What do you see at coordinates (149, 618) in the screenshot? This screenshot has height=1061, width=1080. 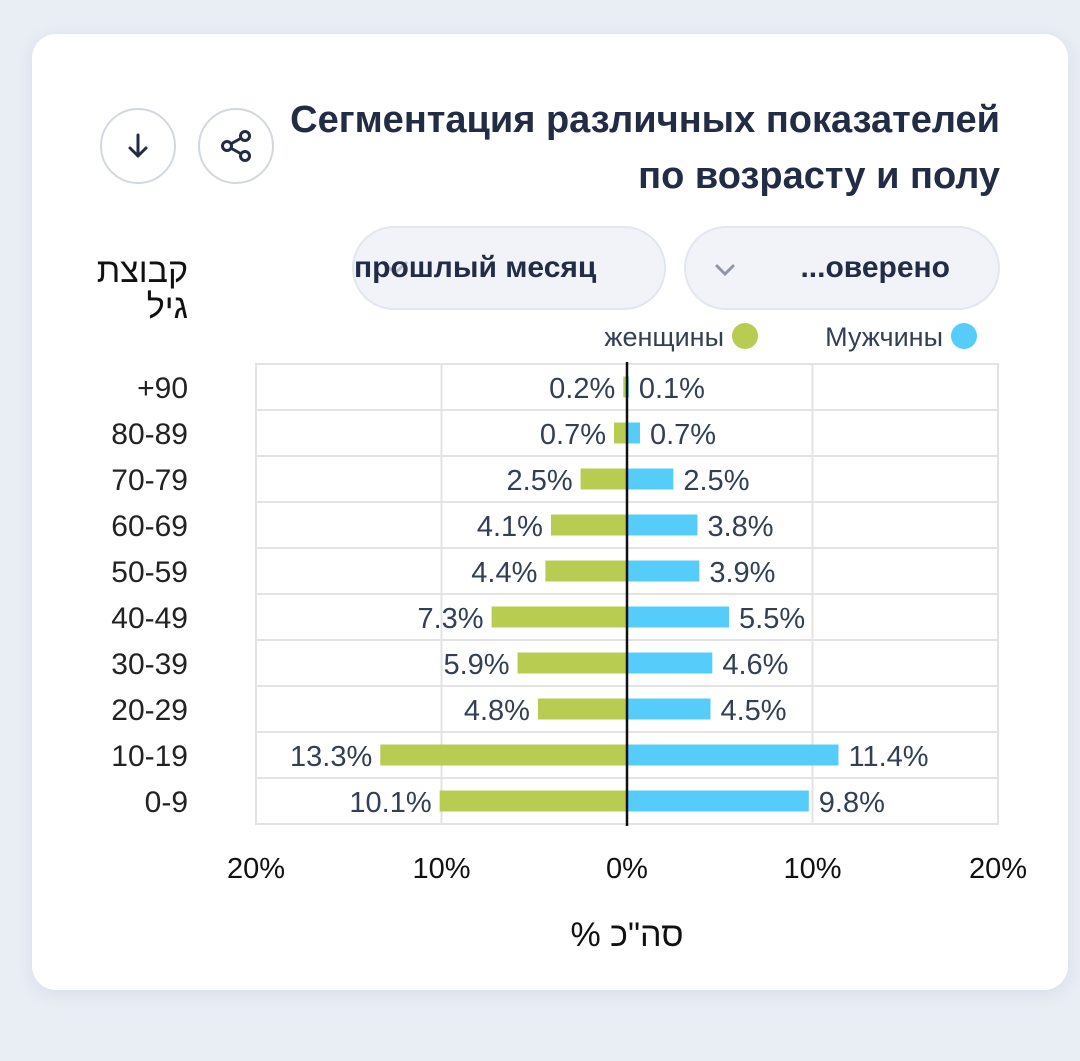 I see `category-label: 40-49` at bounding box center [149, 618].